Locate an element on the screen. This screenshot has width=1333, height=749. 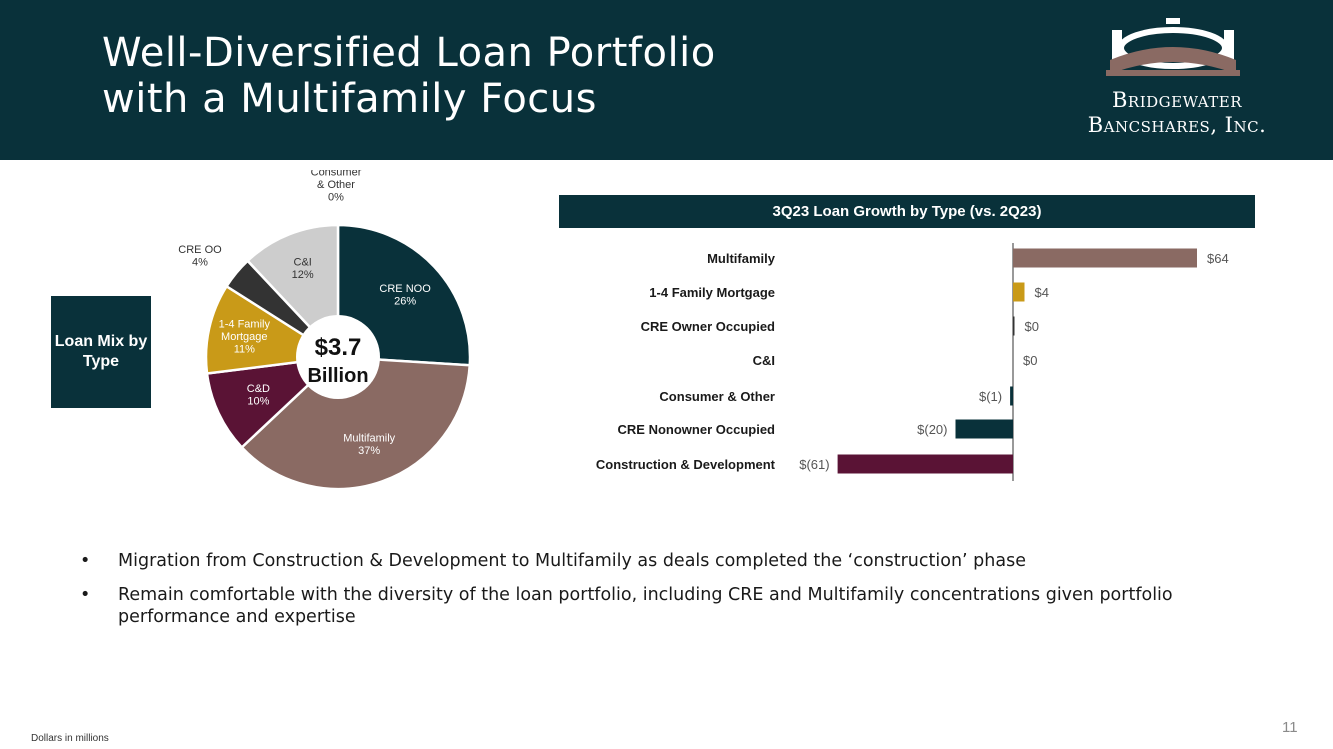
value-label-1-4-family-mortgage: $4 is located at coordinates (1042, 292).